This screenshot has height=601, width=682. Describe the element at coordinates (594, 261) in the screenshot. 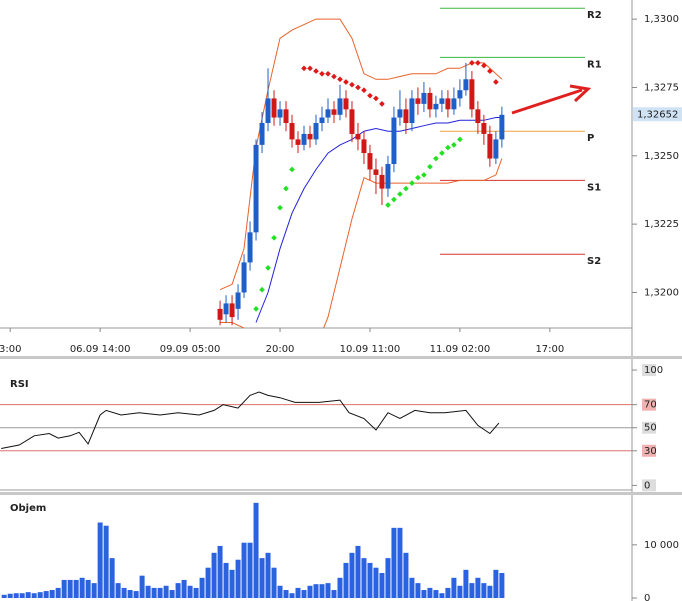

I see `pivot-label: S2` at that location.